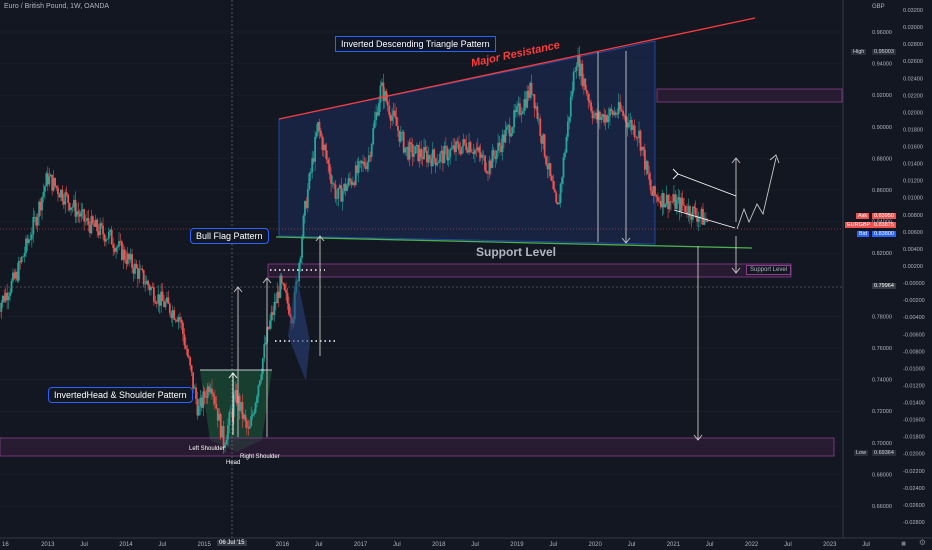 The image size is (932, 550). Describe the element at coordinates (914, 472) in the screenshot. I see `percent-tick-label: -0.02200` at that location.